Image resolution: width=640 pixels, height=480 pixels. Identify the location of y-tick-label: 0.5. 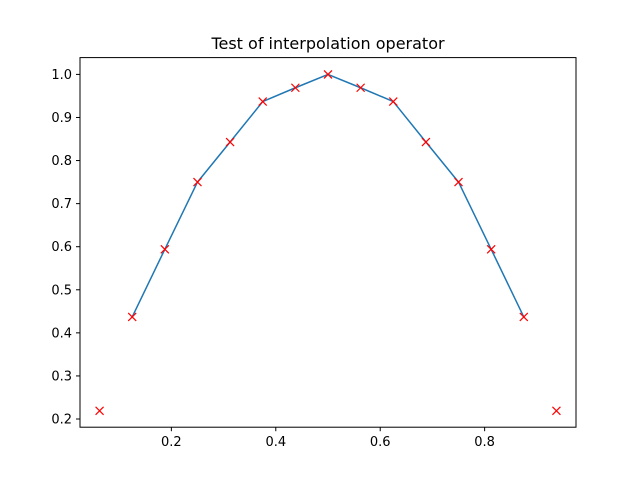
(61, 290).